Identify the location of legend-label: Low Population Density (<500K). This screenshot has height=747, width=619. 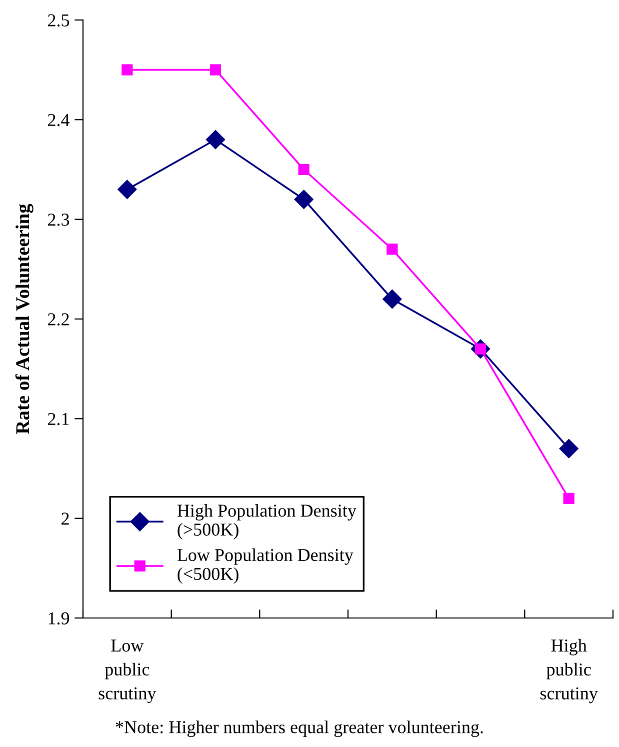
(265, 566).